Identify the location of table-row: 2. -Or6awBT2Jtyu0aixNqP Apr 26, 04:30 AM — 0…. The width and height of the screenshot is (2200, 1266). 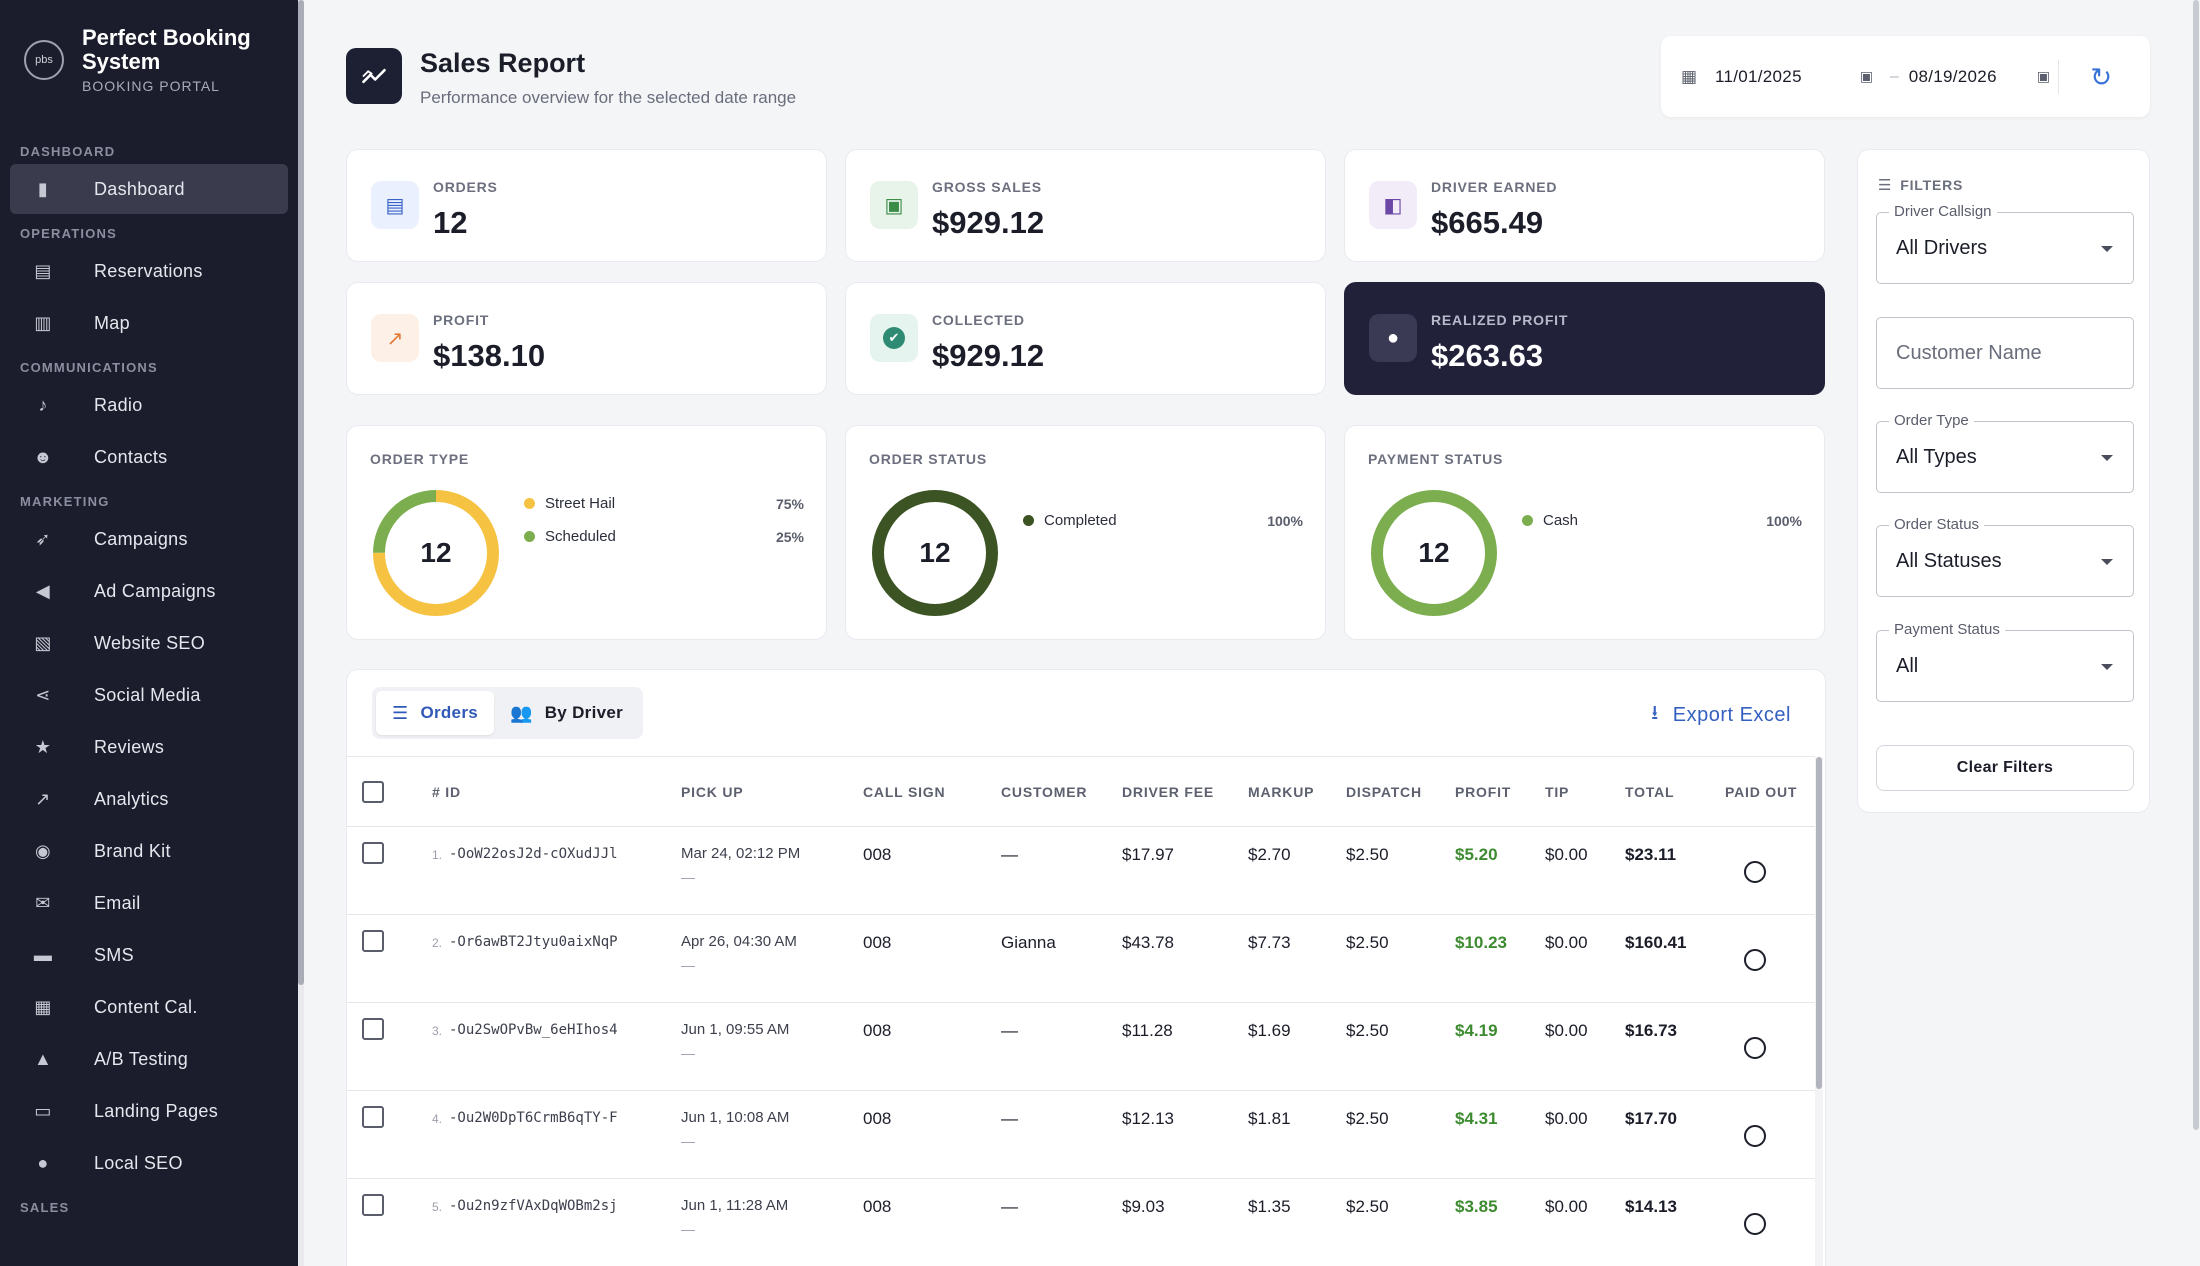
(1081, 959).